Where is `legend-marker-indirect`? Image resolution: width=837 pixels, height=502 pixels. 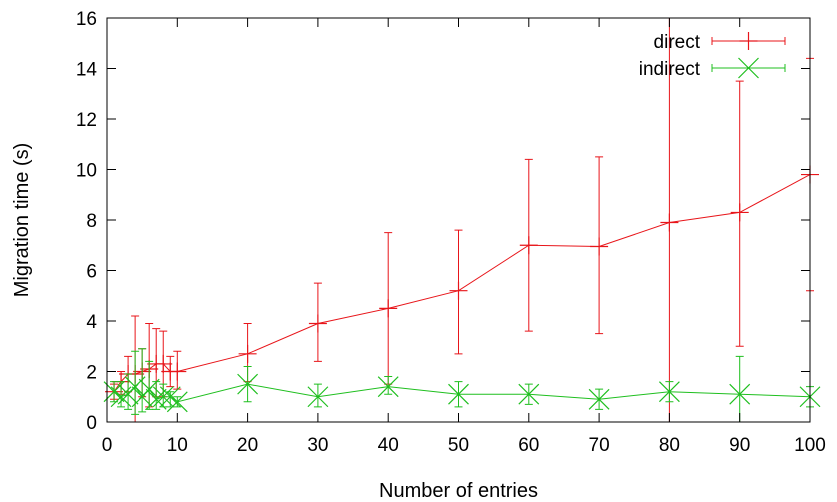 legend-marker-indirect is located at coordinates (748, 68).